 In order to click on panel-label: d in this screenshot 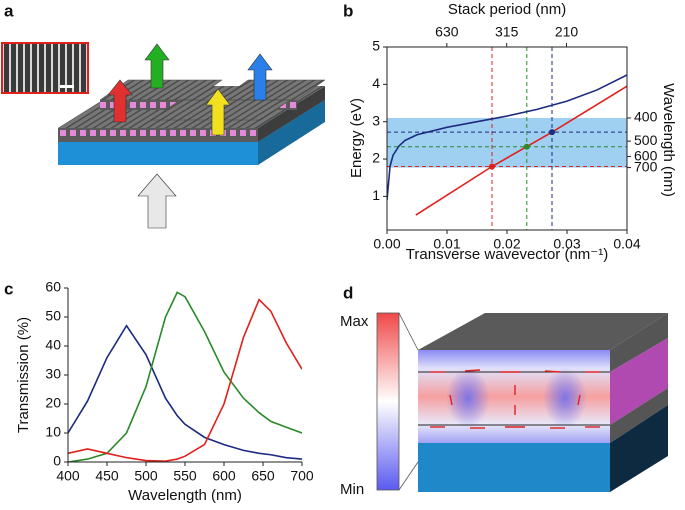, I will do `click(348, 292)`.